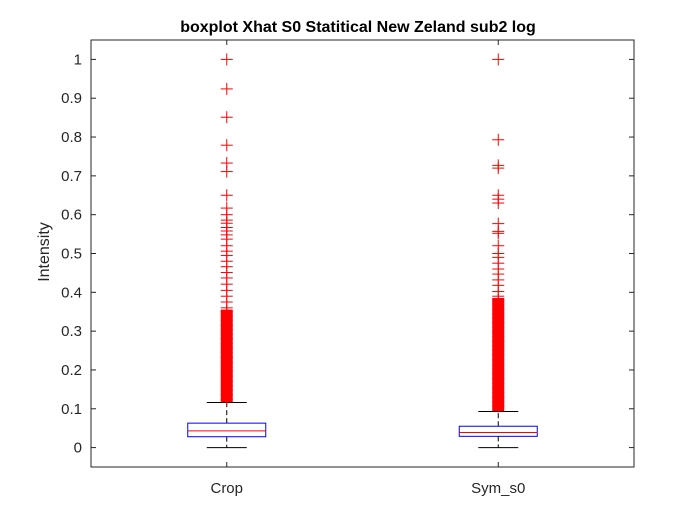 The image size is (700, 525). What do you see at coordinates (71, 215) in the screenshot?
I see `y-tick-label: 0.6` at bounding box center [71, 215].